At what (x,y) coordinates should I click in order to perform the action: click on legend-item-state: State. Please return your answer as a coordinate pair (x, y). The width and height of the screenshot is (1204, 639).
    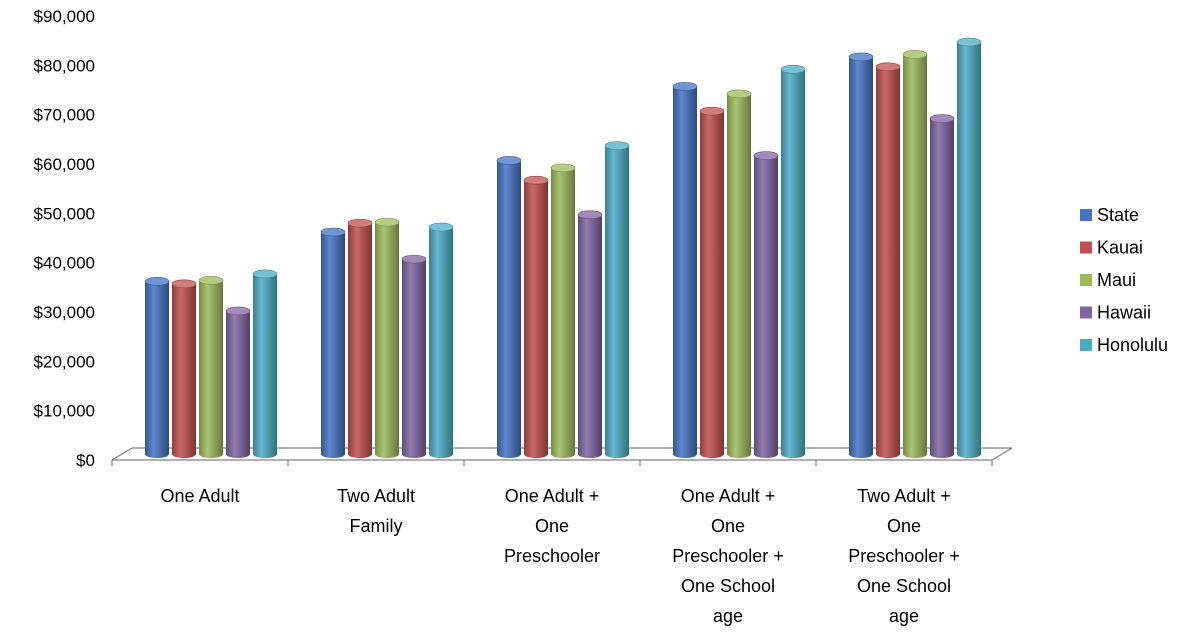
    Looking at the image, I should click on (1109, 215).